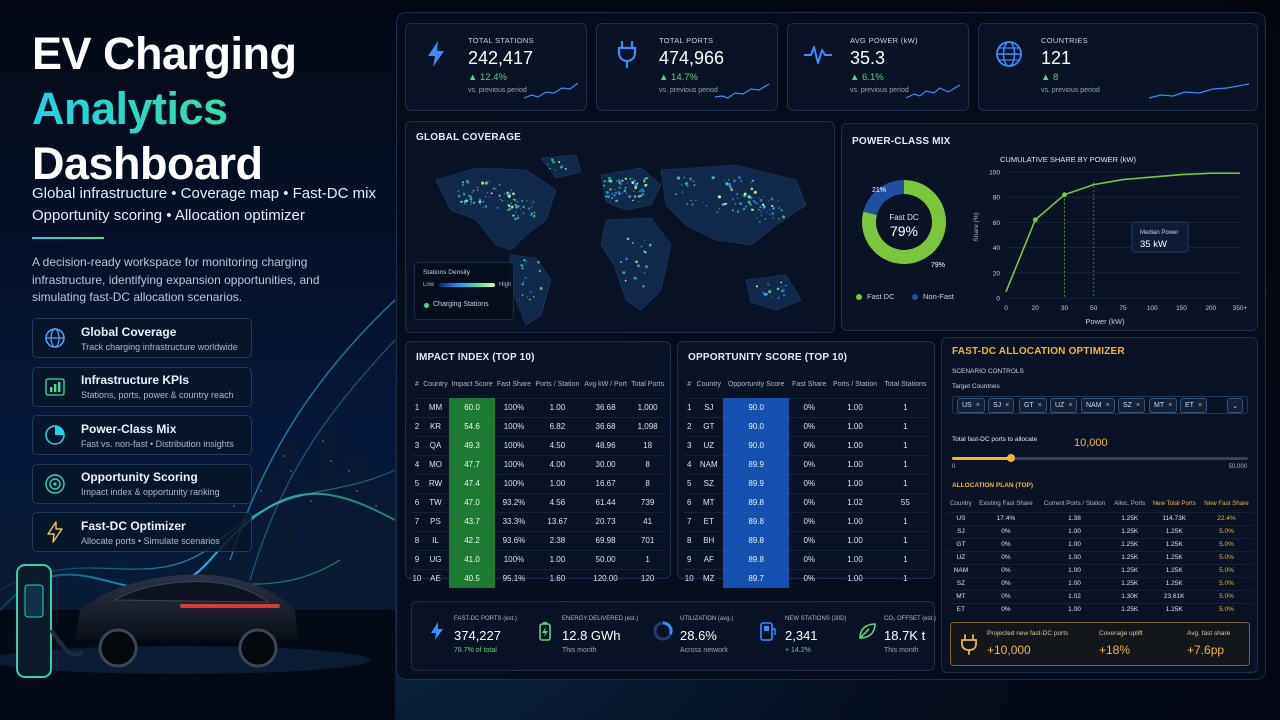 The image size is (1280, 720). I want to click on column-header: Impact Score, so click(472, 385).